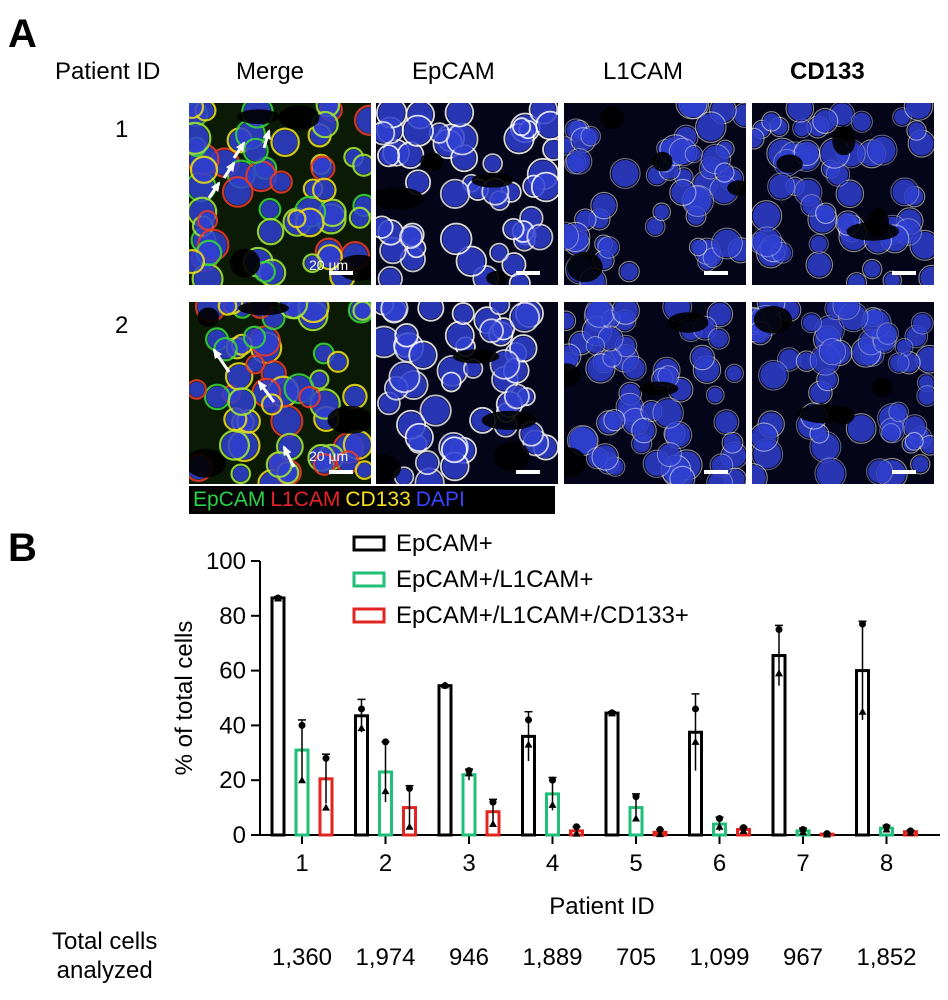 This screenshot has height=1000, width=948. I want to click on total-cells-value: 1,974, so click(385, 957).